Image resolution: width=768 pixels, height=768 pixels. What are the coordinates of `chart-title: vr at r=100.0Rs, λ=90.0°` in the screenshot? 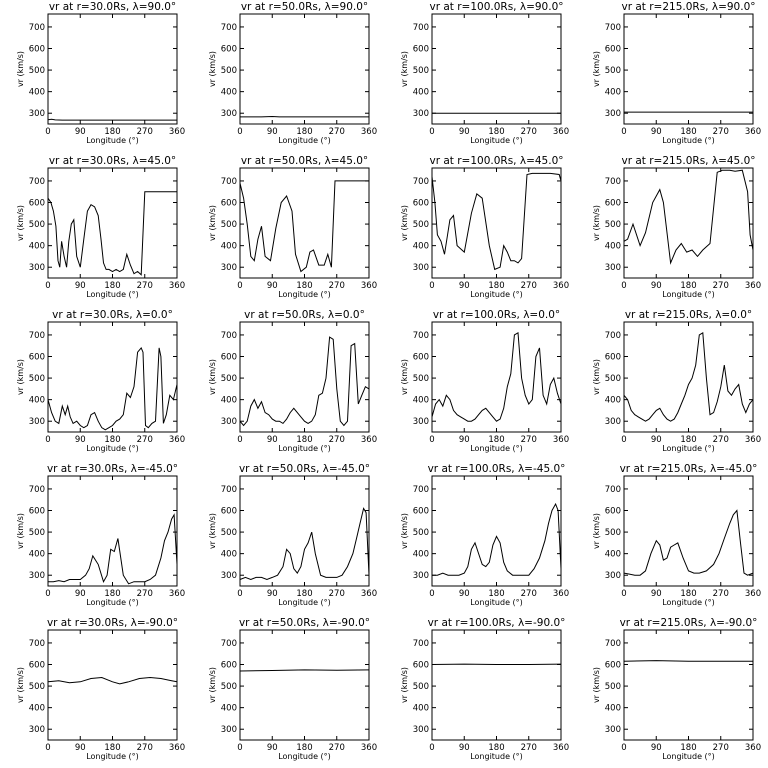 It's located at (496, 7).